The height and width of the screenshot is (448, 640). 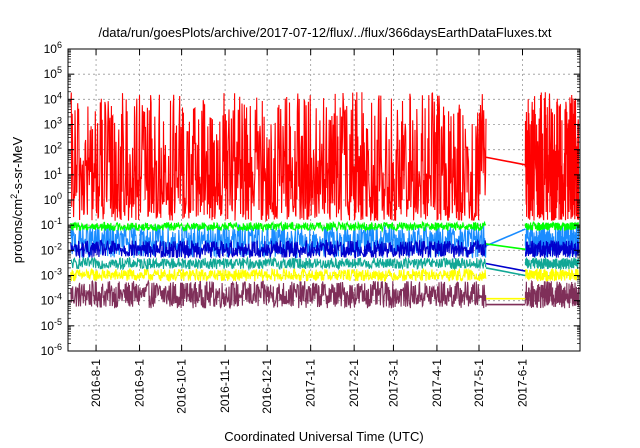 I want to click on y-tick-label: 10⁵, so click(x=53, y=73).